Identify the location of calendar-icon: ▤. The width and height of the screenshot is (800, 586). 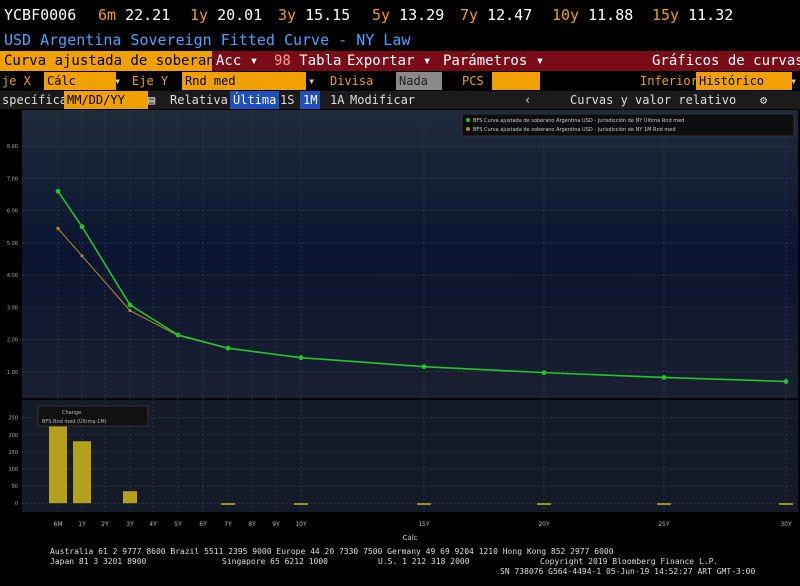
(152, 100).